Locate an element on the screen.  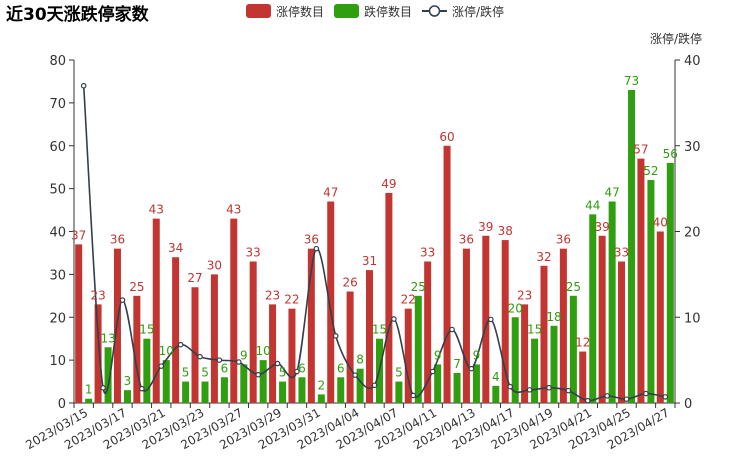
legend-item-ratio: 涨停/跌停 is located at coordinates (463, 11).